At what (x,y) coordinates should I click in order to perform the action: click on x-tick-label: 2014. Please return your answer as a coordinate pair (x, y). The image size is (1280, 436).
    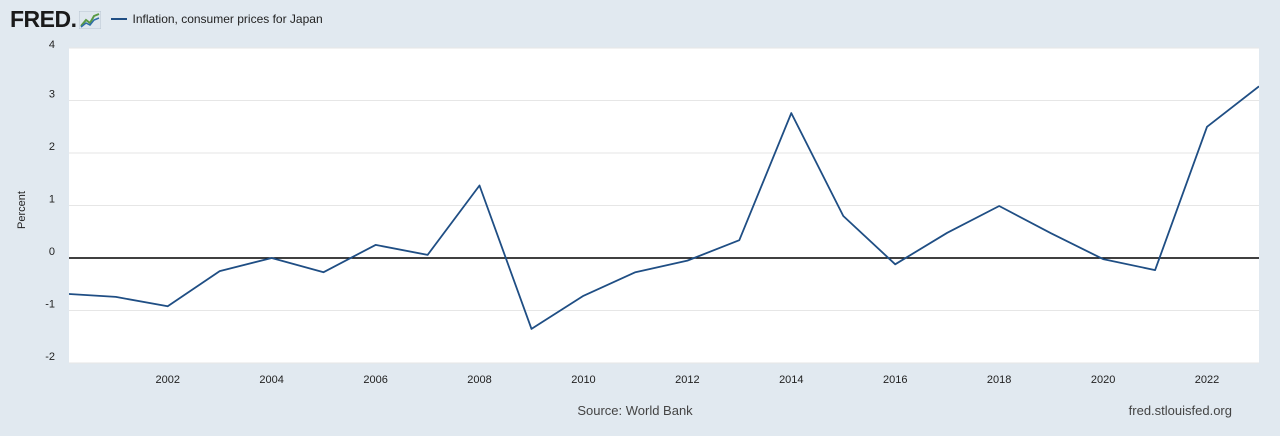
    Looking at the image, I should click on (791, 380).